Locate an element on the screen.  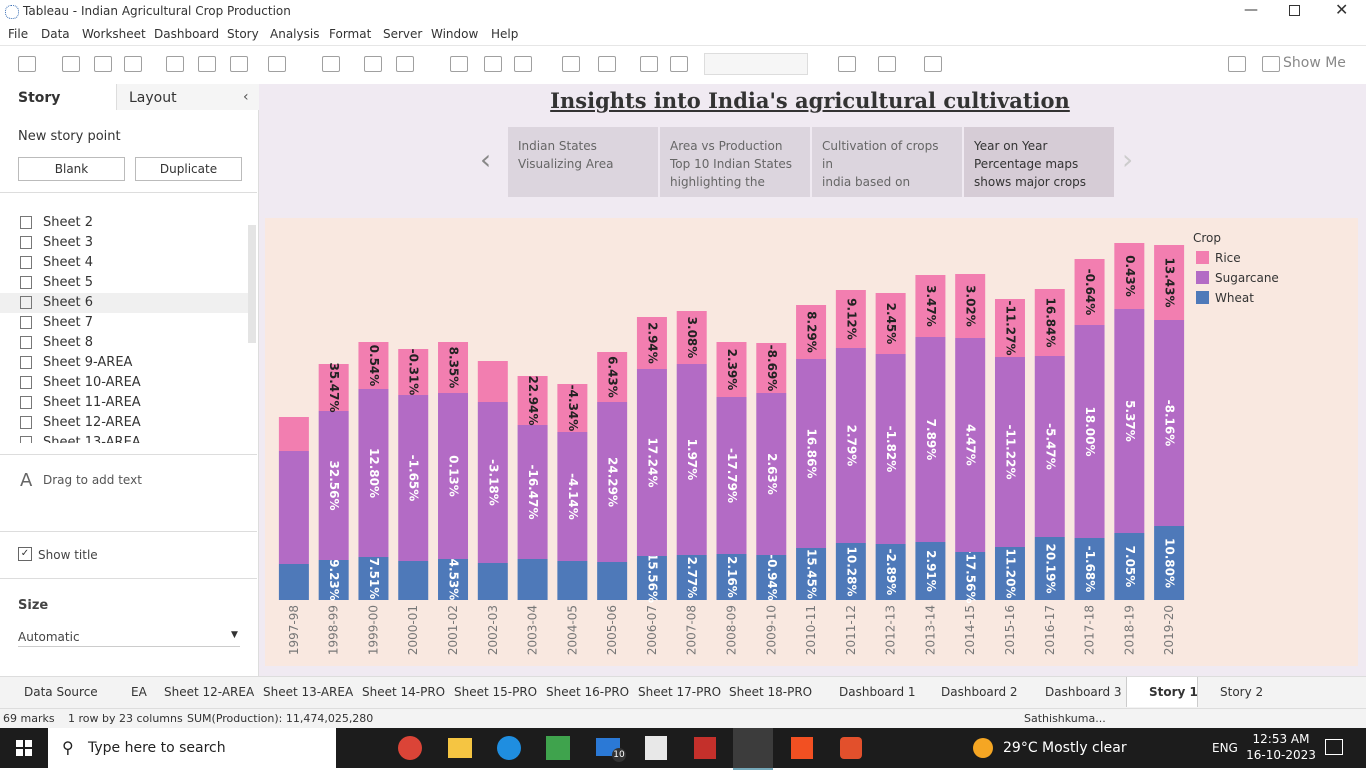
menu-item: Help is located at coordinates (505, 34).